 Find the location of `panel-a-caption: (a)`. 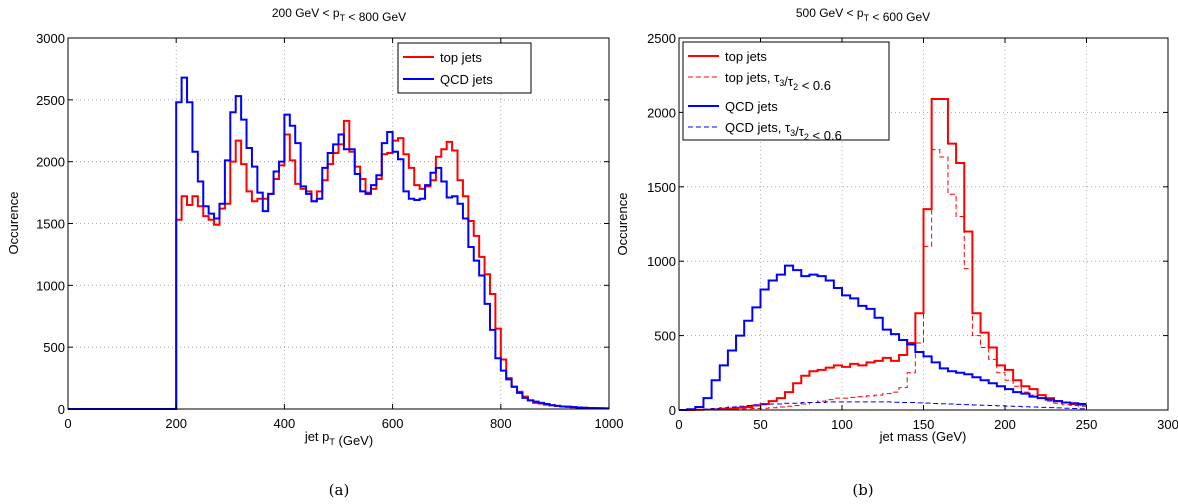

panel-a-caption: (a) is located at coordinates (339, 490).